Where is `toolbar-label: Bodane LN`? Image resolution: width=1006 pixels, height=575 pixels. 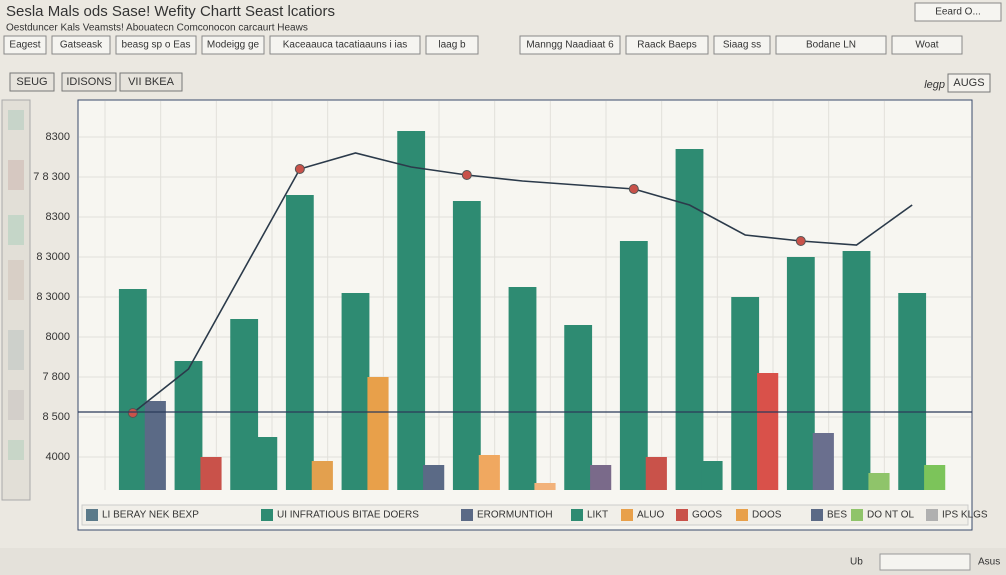 toolbar-label: Bodane LN is located at coordinates (831, 45).